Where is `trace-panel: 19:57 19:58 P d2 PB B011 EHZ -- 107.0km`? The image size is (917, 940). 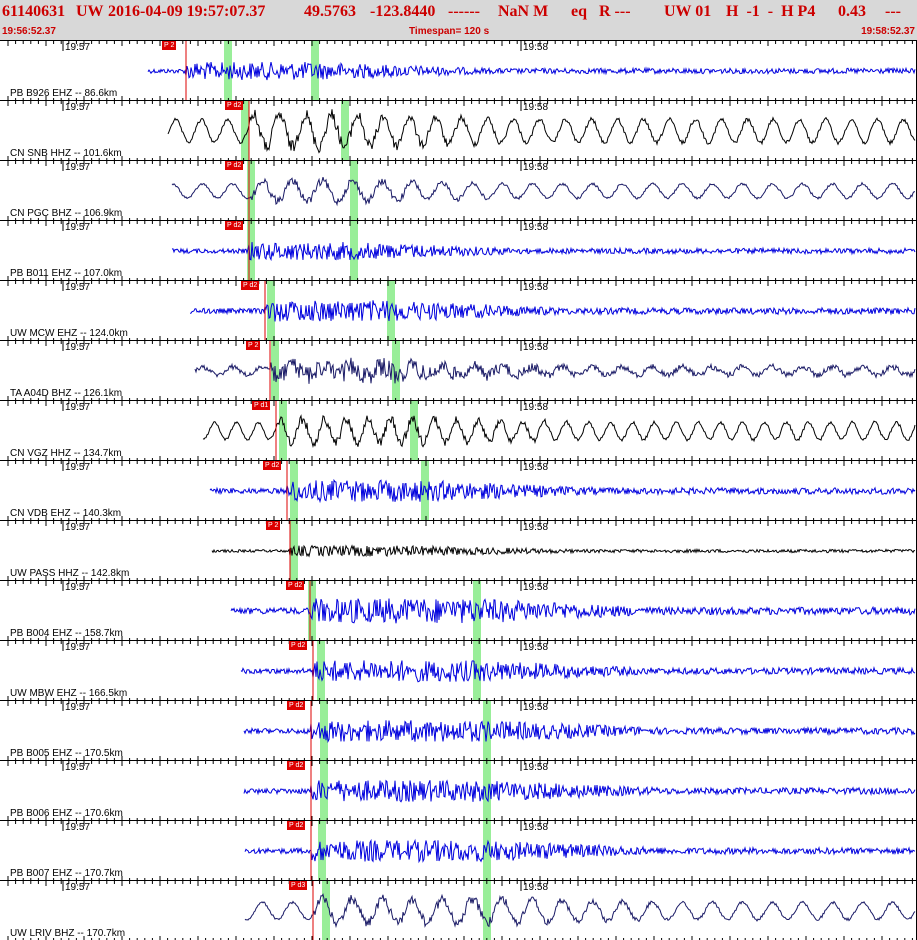
trace-panel: 19:57 19:58 P d2 PB B011 EHZ -- 107.0km is located at coordinates (458, 250).